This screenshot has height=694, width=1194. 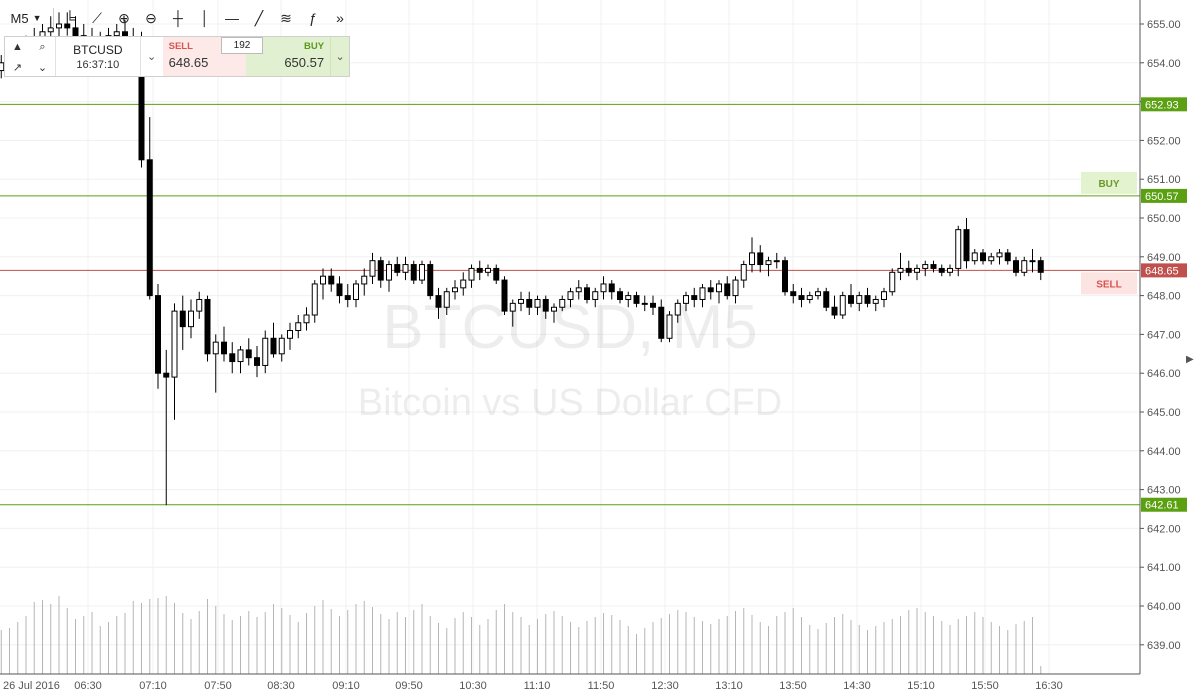 What do you see at coordinates (151, 17) in the screenshot?
I see `zoom-out-icon: ⊖` at bounding box center [151, 17].